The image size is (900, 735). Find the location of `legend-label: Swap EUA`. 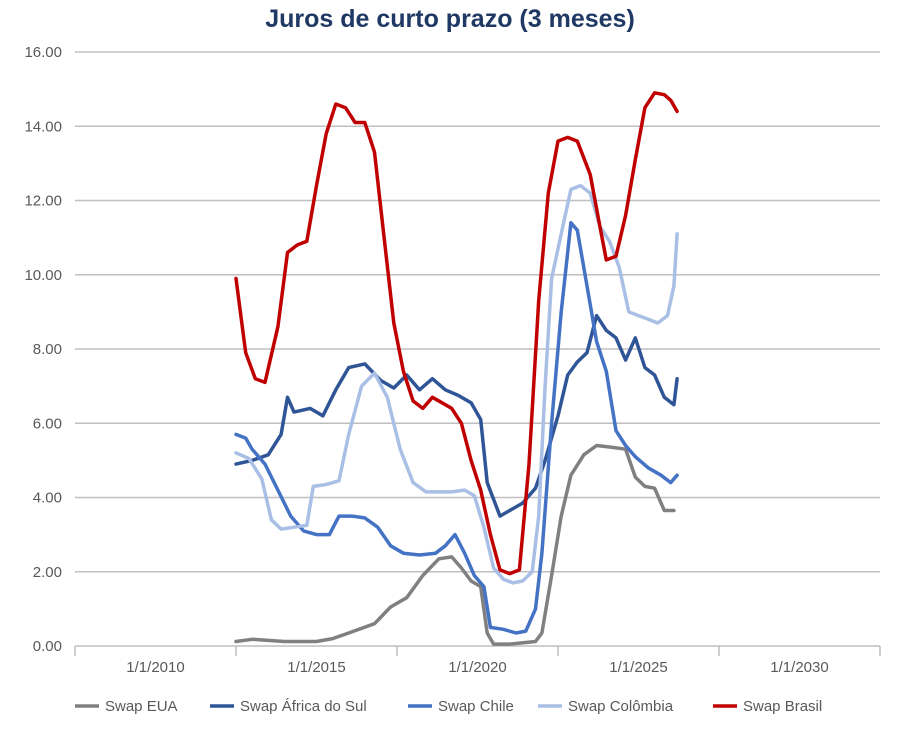

legend-label: Swap EUA is located at coordinates (141, 706).